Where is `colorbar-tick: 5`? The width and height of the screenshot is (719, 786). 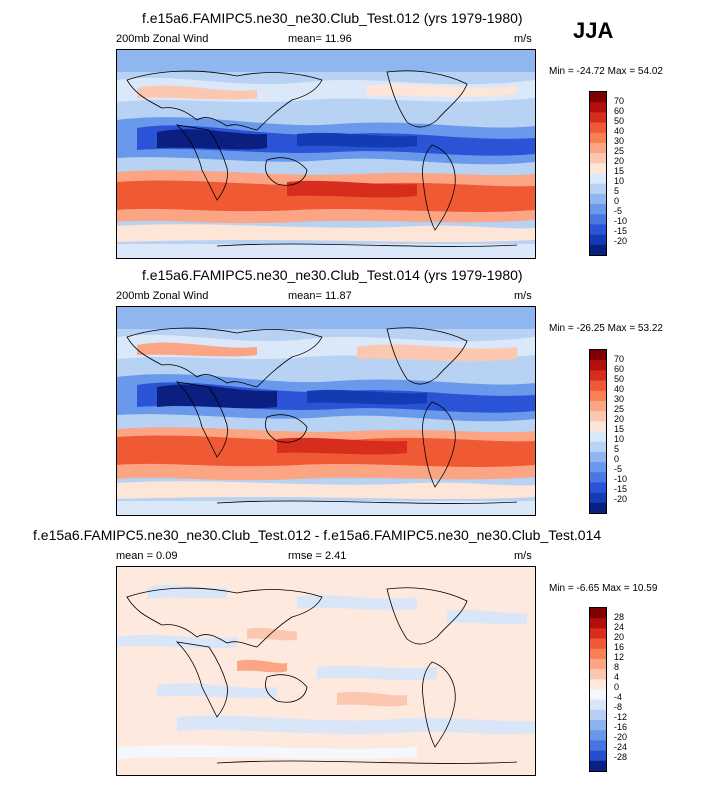 colorbar-tick: 5 is located at coordinates (617, 449).